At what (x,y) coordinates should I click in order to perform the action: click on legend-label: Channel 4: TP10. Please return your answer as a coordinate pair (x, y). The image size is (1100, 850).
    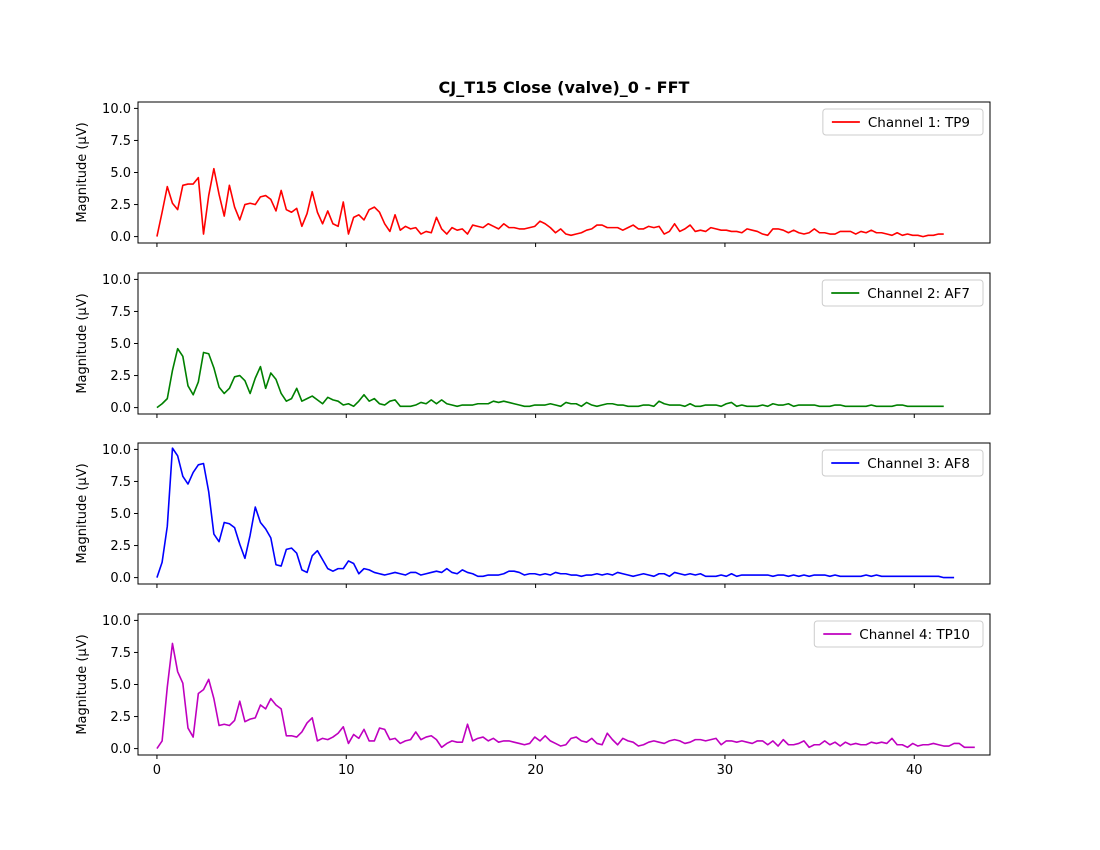
    Looking at the image, I should click on (914, 635).